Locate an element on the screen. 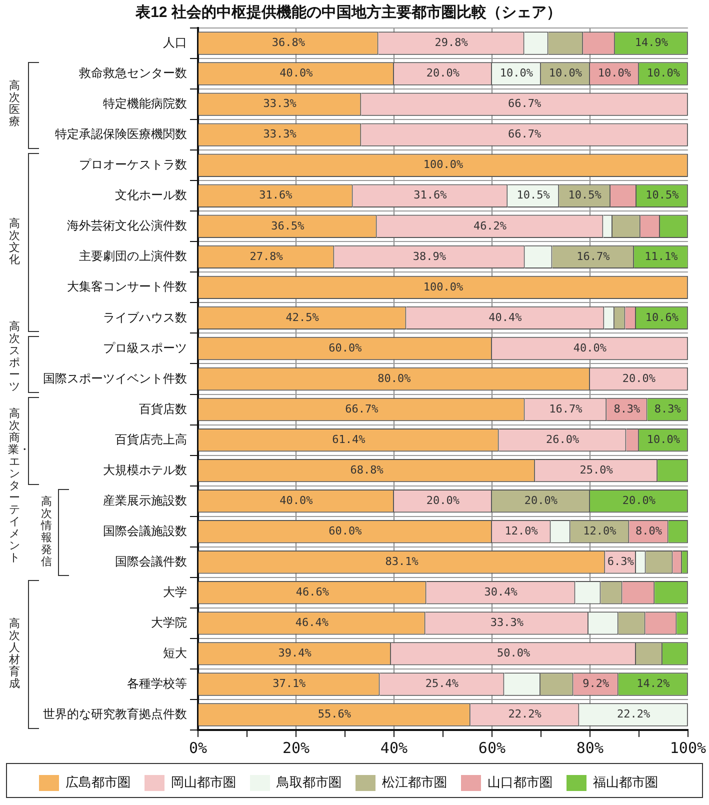  y-tick-label: 世界的な研究教育拠点件数 is located at coordinates (115, 714).